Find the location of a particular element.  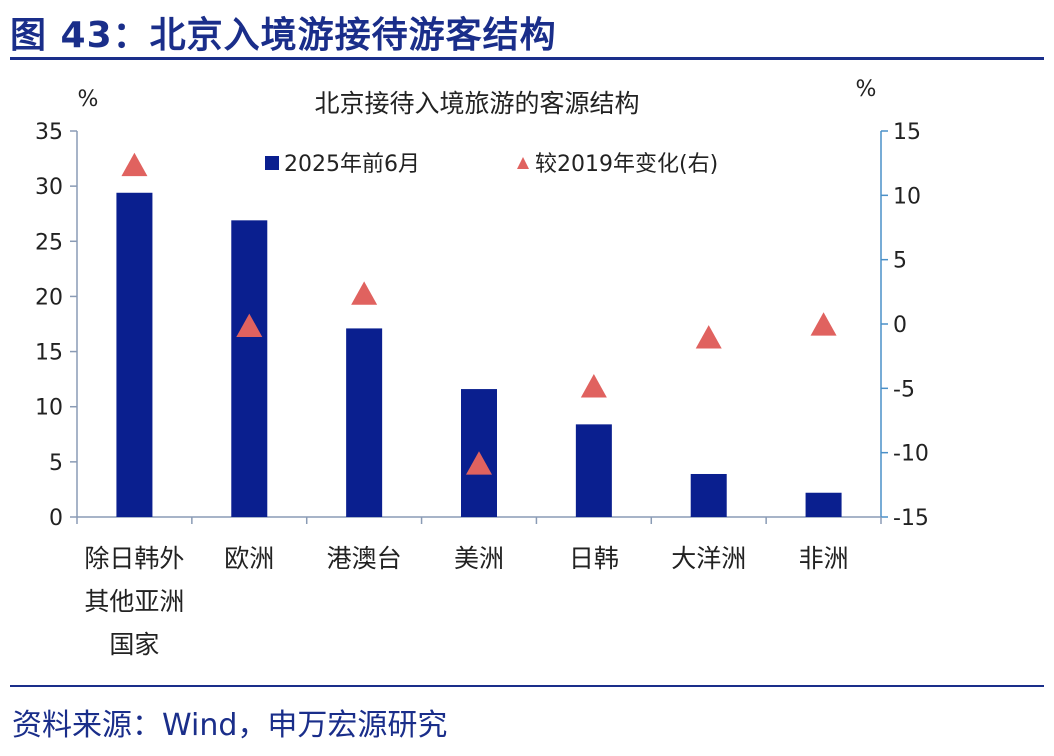

y-right-tick-label: -15 is located at coordinates (911, 518).